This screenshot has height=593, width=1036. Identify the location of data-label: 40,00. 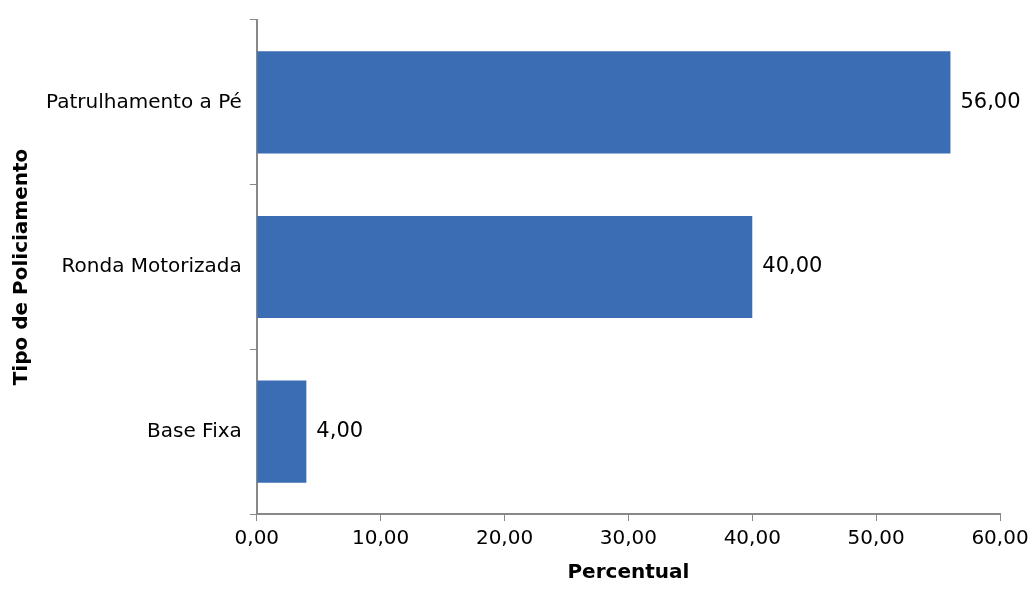
(792, 265).